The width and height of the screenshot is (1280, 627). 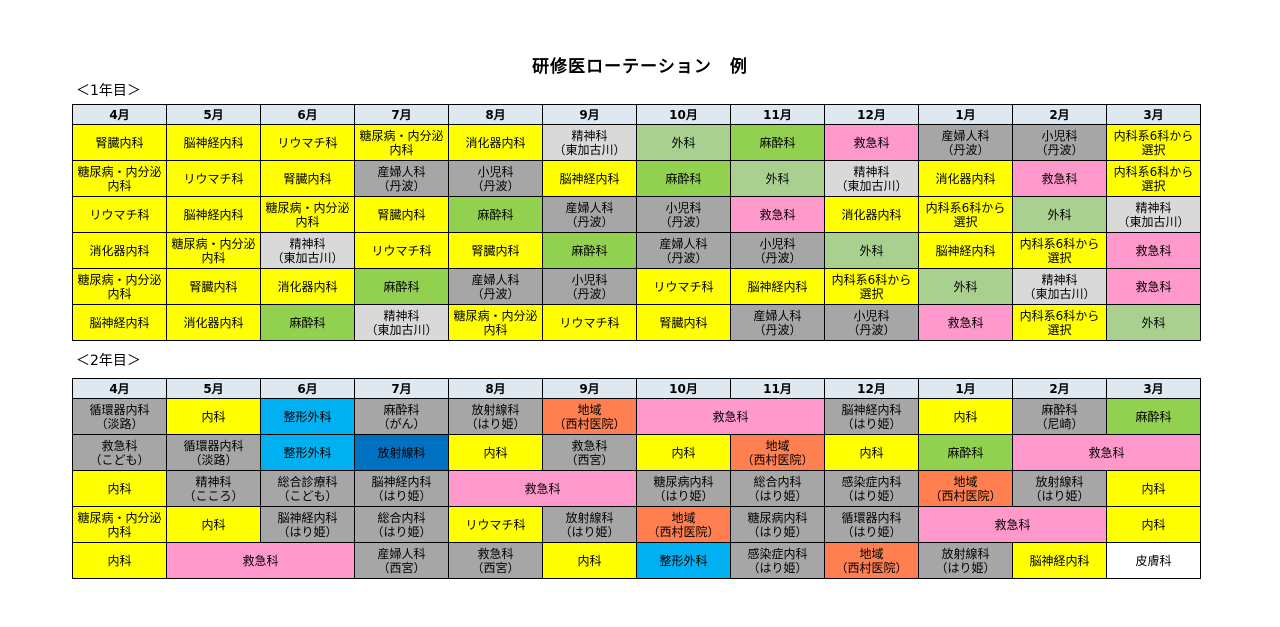 What do you see at coordinates (871, 114) in the screenshot?
I see `month-header: 12月` at bounding box center [871, 114].